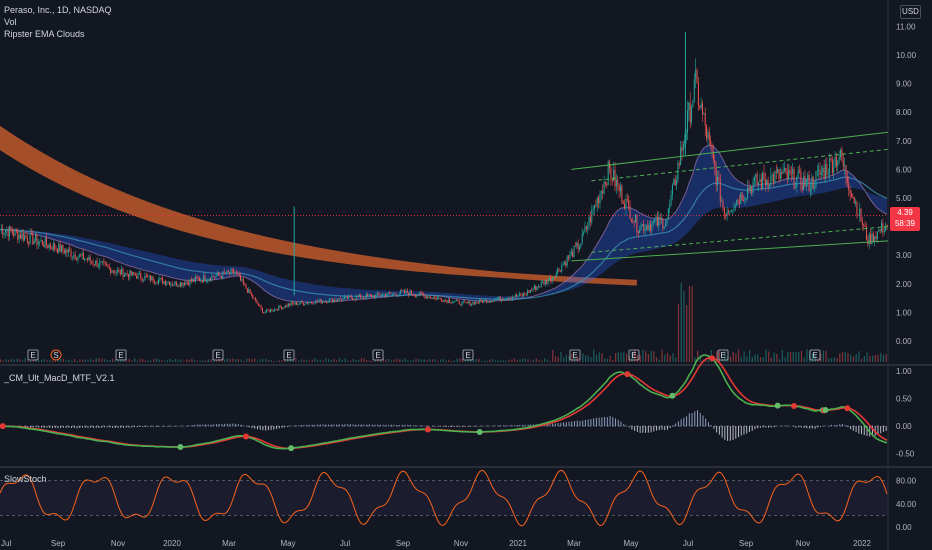 The height and width of the screenshot is (550, 932). I want to click on time-axis-label: 2020, so click(172, 543).